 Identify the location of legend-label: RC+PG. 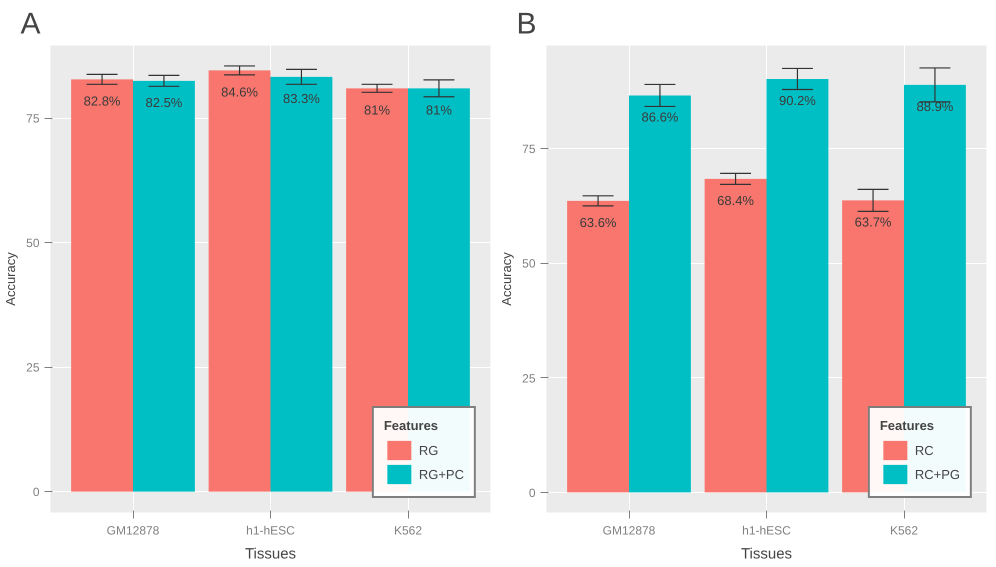
(937, 474).